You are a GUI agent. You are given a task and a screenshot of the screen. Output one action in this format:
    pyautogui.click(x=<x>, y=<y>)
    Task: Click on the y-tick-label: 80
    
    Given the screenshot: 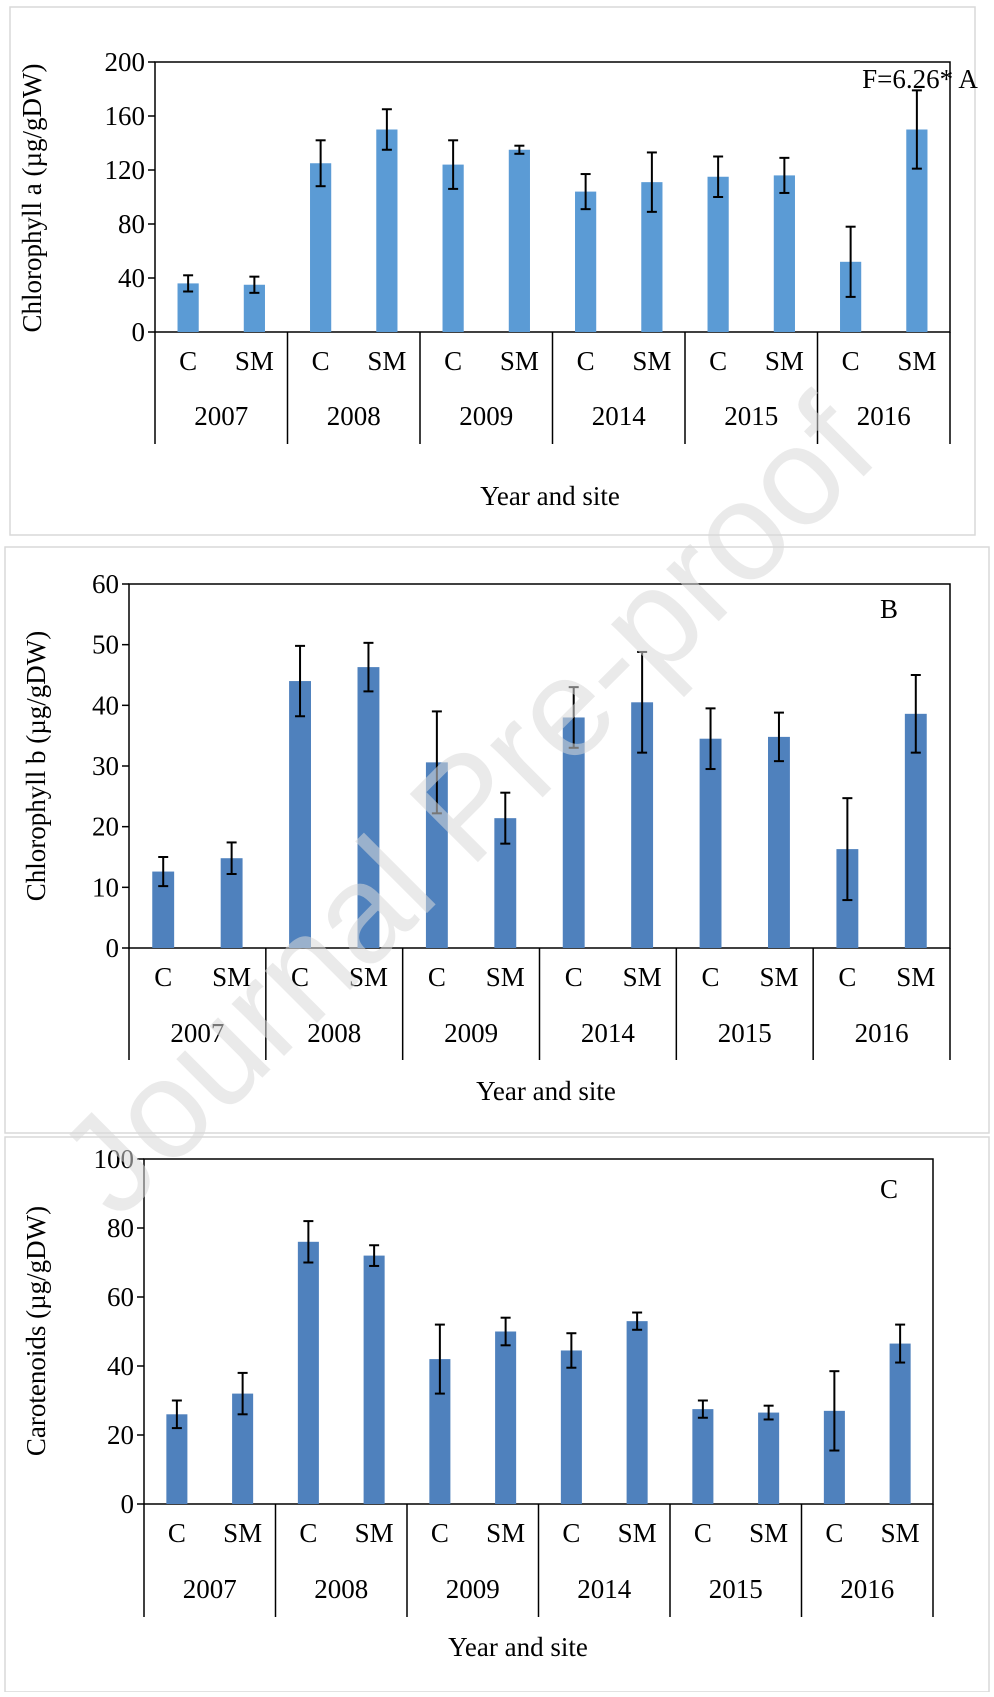 What is the action you would take?
    pyautogui.click(x=131, y=224)
    